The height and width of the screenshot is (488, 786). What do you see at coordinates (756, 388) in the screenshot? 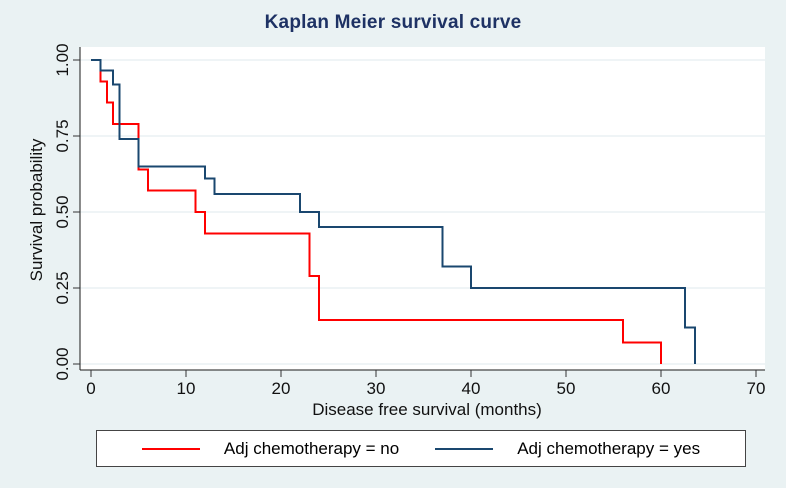
I see `x-tick-label: 70` at bounding box center [756, 388].